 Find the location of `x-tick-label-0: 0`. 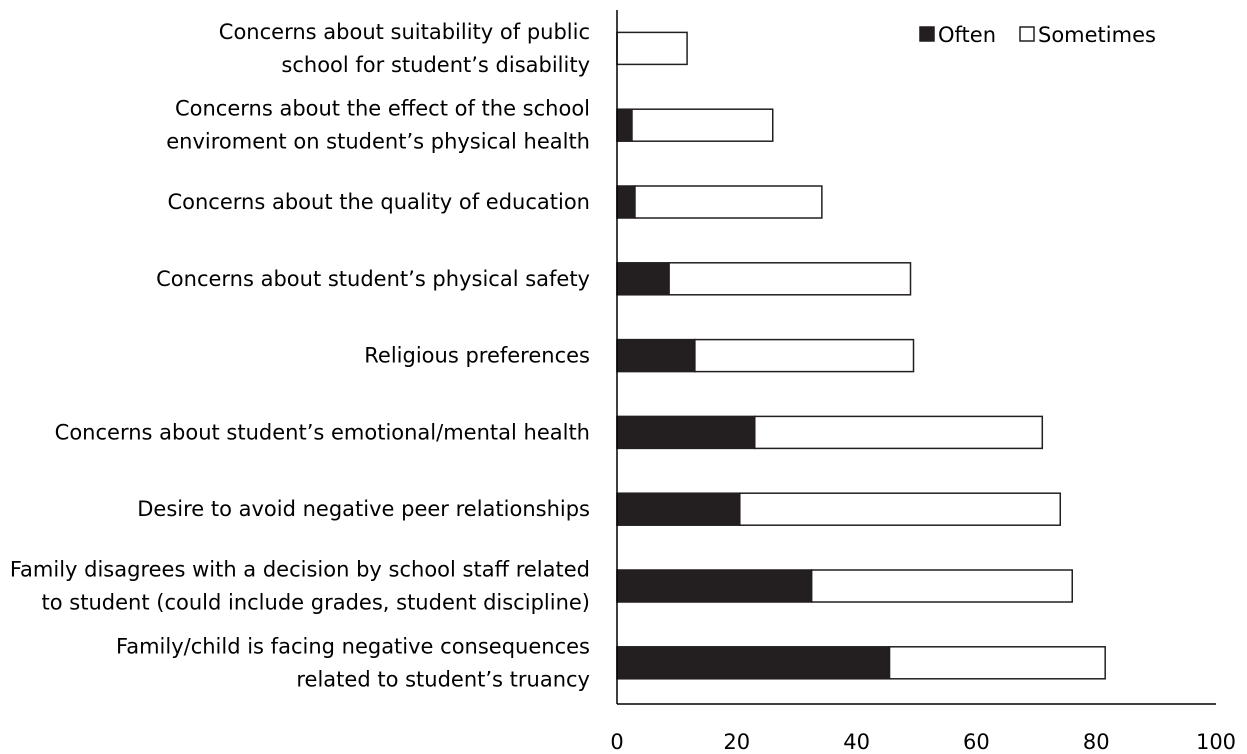

x-tick-label-0: 0 is located at coordinates (616, 742).